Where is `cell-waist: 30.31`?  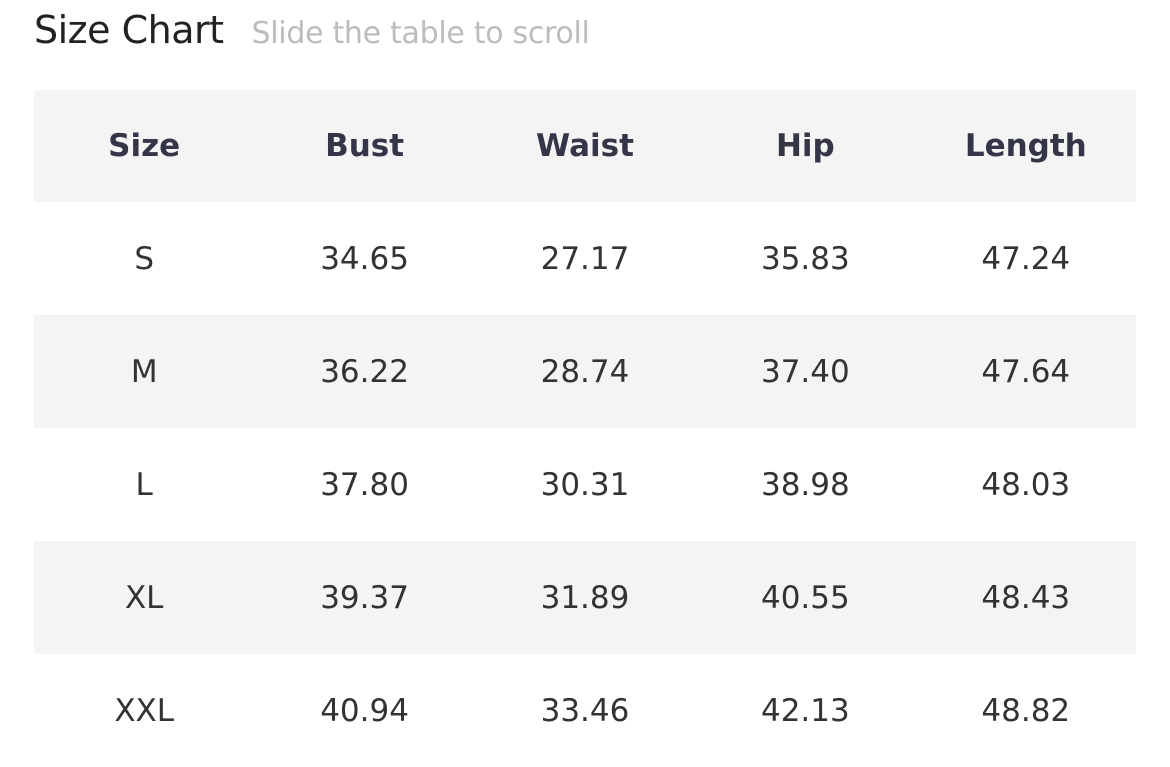 cell-waist: 30.31 is located at coordinates (585, 484).